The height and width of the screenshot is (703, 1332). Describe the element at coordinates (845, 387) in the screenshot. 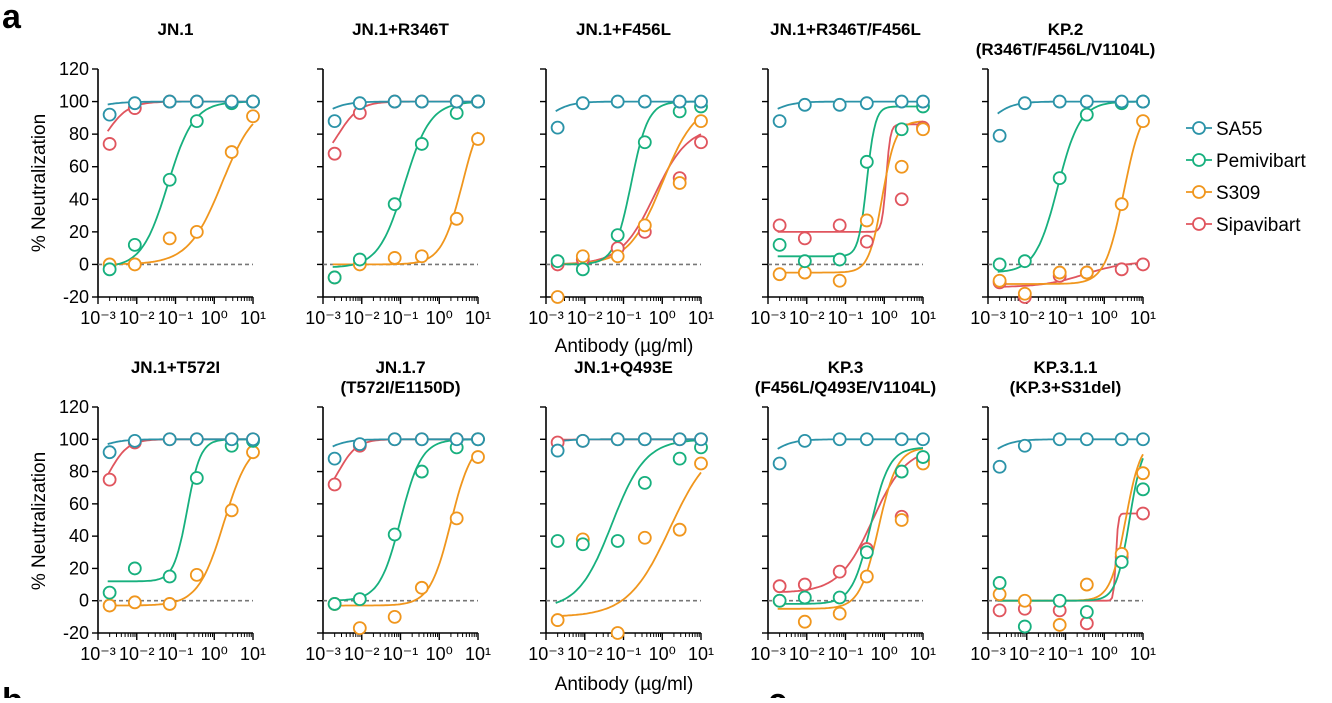

I see `panel-9-subtitle: (F456L/Q493E/V1104L)` at that location.